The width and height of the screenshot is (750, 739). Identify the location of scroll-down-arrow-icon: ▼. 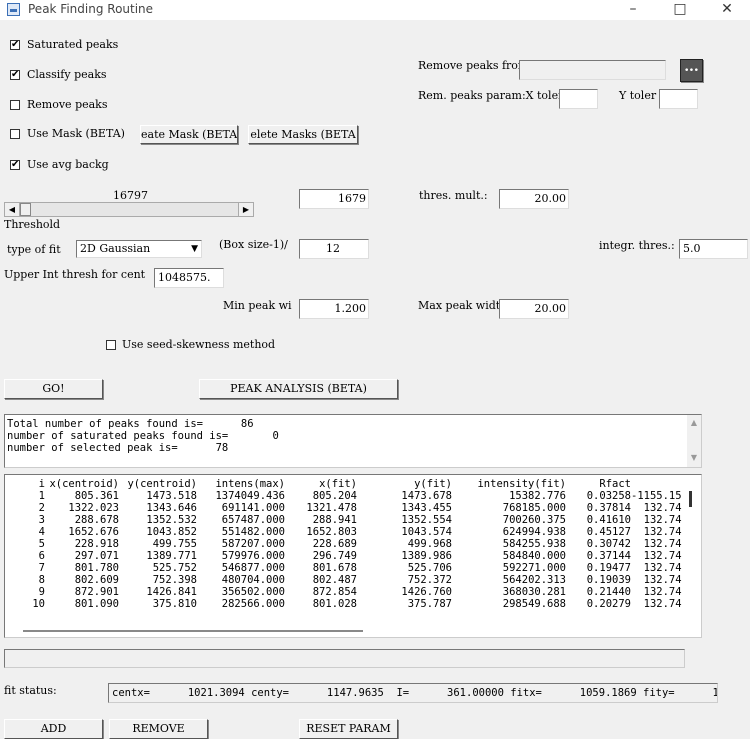
(694, 457).